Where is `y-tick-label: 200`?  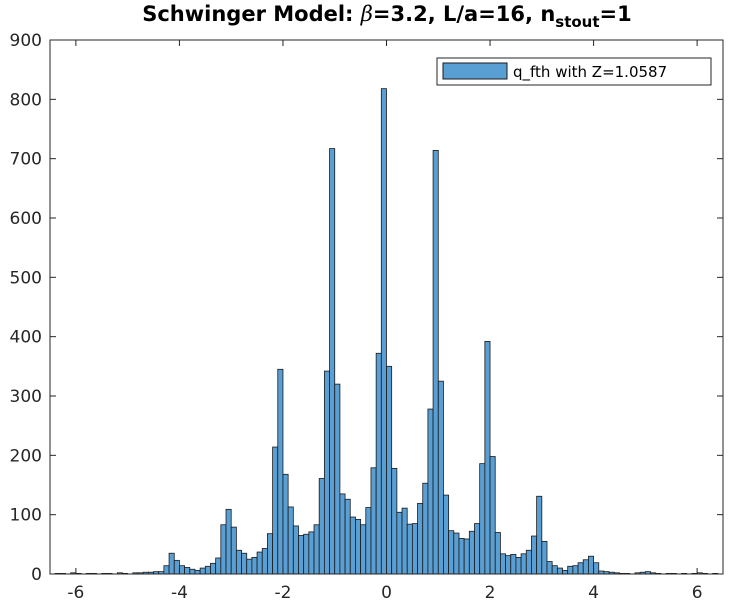 y-tick-label: 200 is located at coordinates (26, 456).